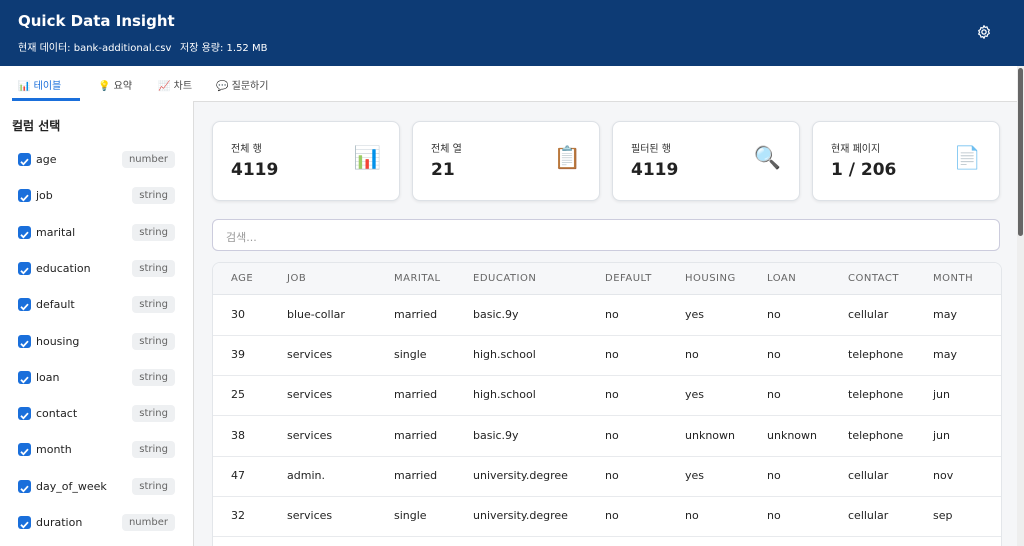 Image resolution: width=1024 pixels, height=546 pixels. What do you see at coordinates (63, 268) in the screenshot?
I see `column-name: education` at bounding box center [63, 268].